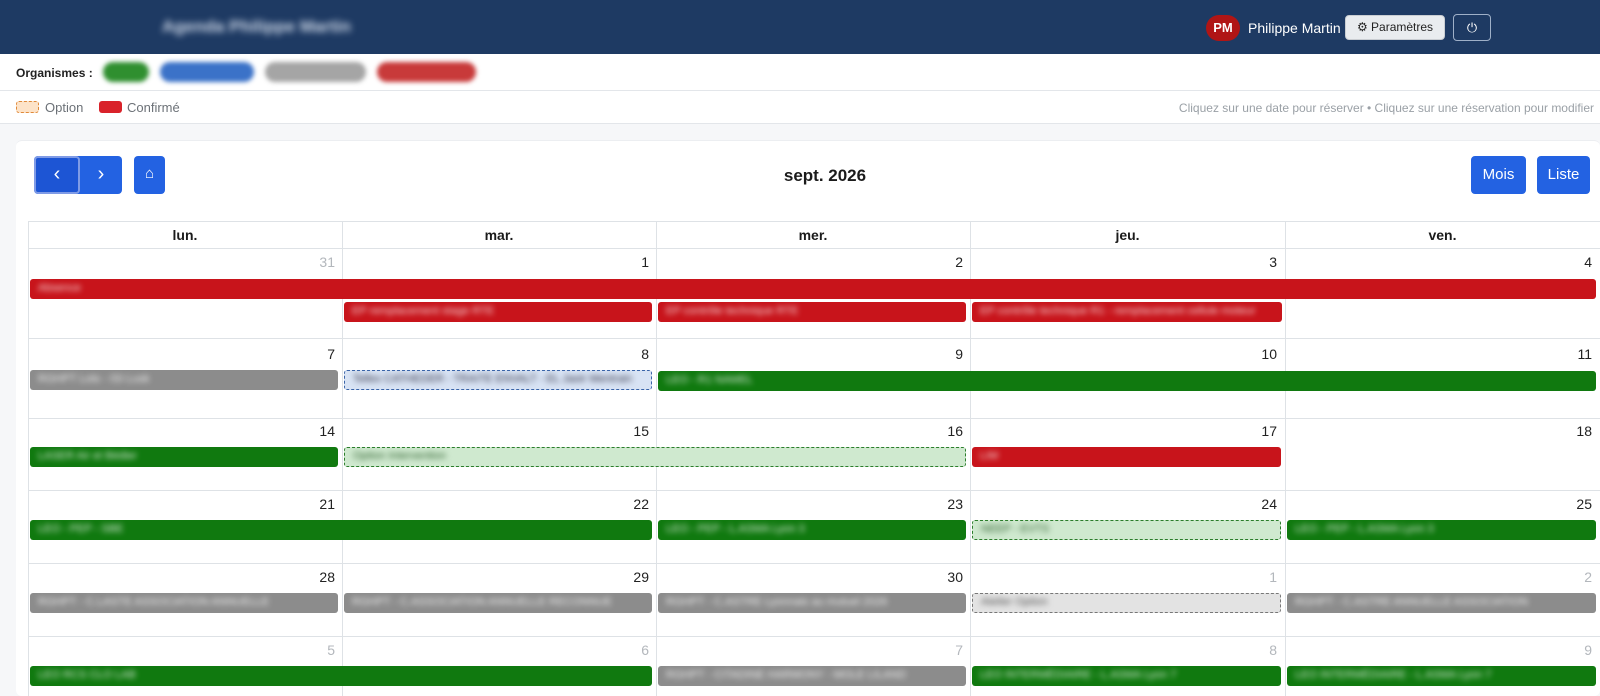 The height and width of the screenshot is (696, 1600). I want to click on reservation-event: RGHPT - C.LASTE ASSOCIATION ANNUELLE, so click(184, 603).